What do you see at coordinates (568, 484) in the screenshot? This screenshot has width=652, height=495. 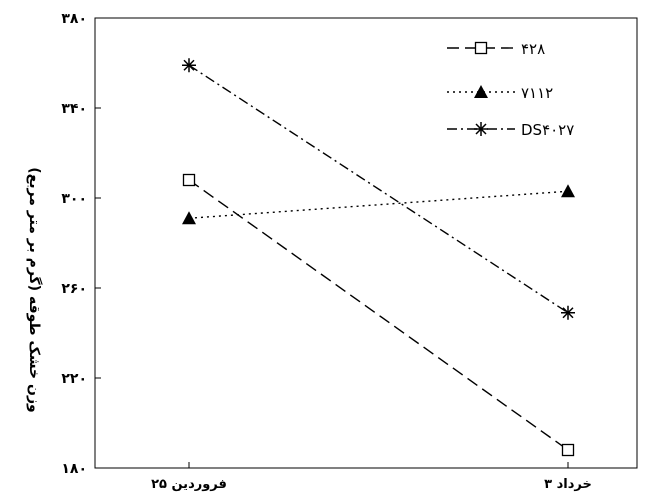 I see `x-tick-label: ۳ خرداد` at bounding box center [568, 484].